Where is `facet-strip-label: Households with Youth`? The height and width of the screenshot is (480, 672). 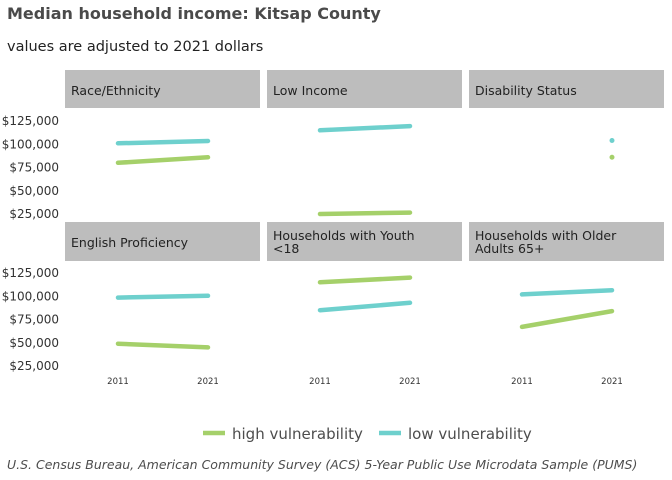
facet-strip-label: Households with Youth is located at coordinates (344, 235).